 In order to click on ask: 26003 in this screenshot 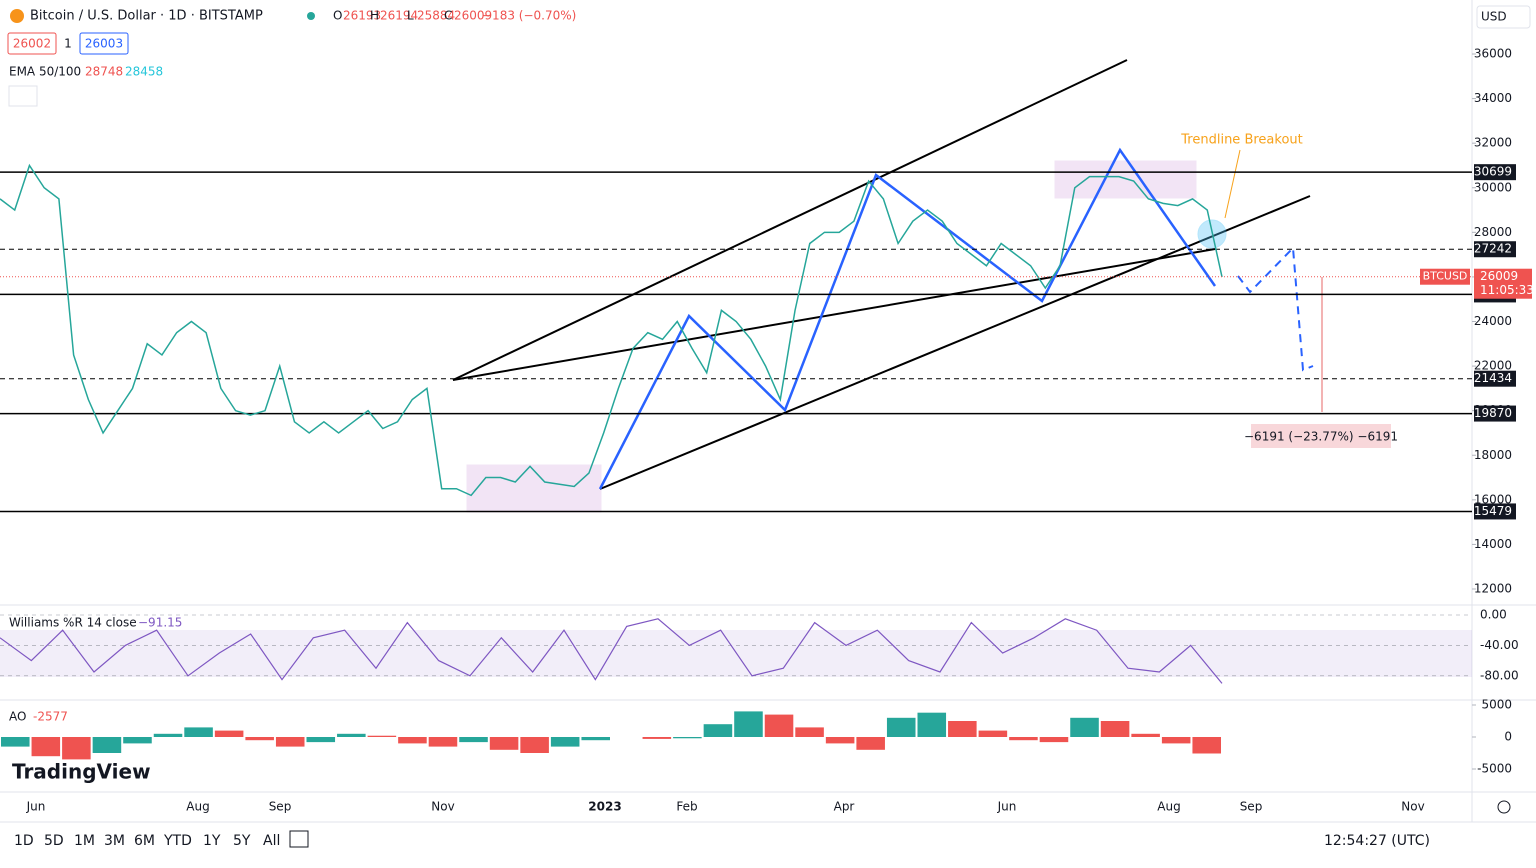, I will do `click(104, 44)`.